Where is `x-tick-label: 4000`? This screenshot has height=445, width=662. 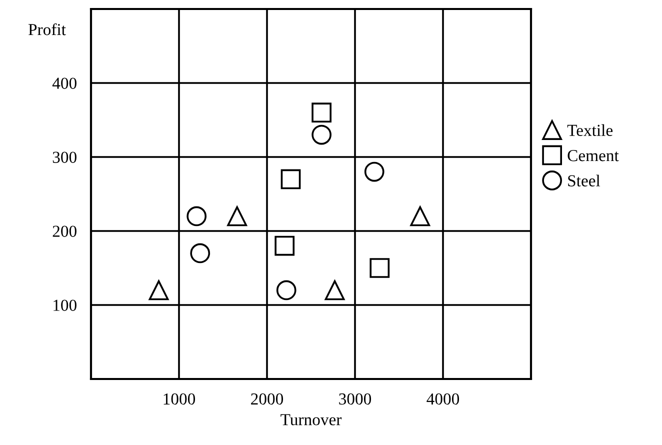
x-tick-label: 4000 is located at coordinates (443, 399).